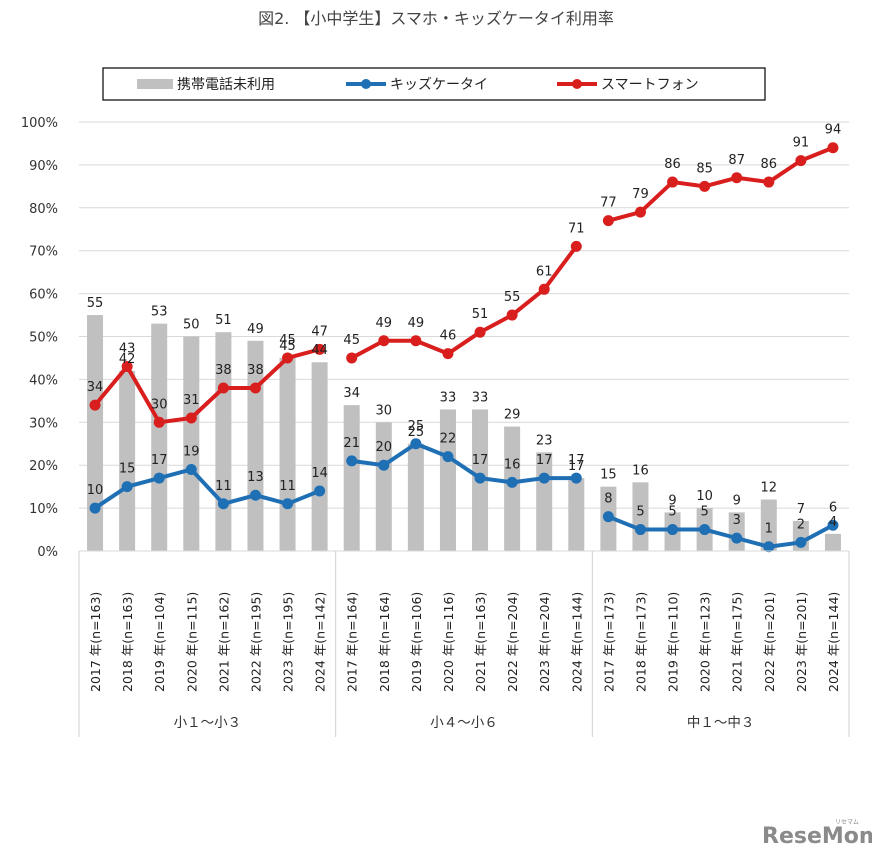 The image size is (872, 857). What do you see at coordinates (47, 552) in the screenshot?
I see `y-tick-label: 0%` at bounding box center [47, 552].